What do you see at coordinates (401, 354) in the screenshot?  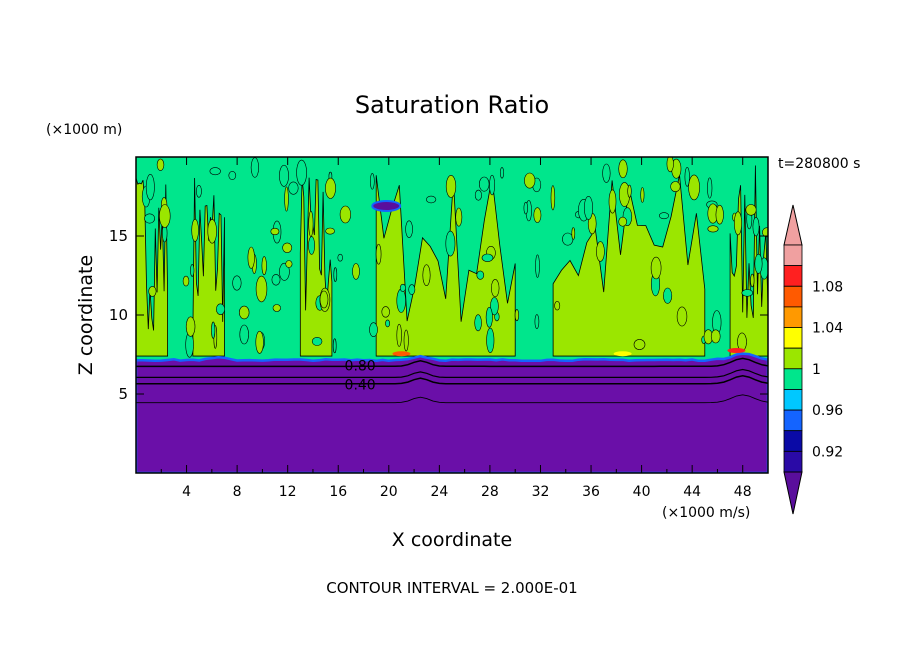 I see `peak-patch` at bounding box center [401, 354].